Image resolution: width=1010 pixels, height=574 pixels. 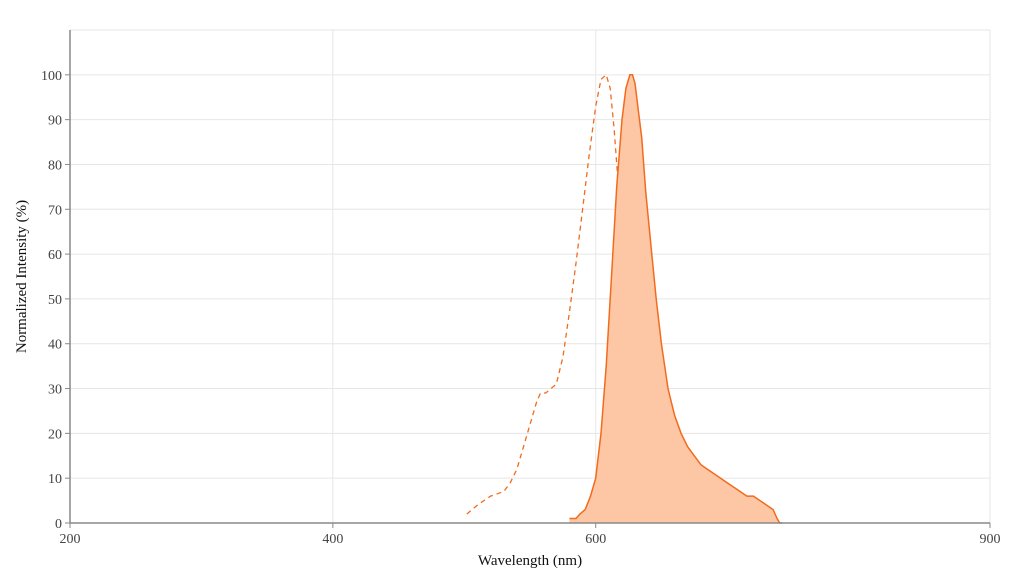 I want to click on x-tick-label: 600, so click(x=595, y=539).